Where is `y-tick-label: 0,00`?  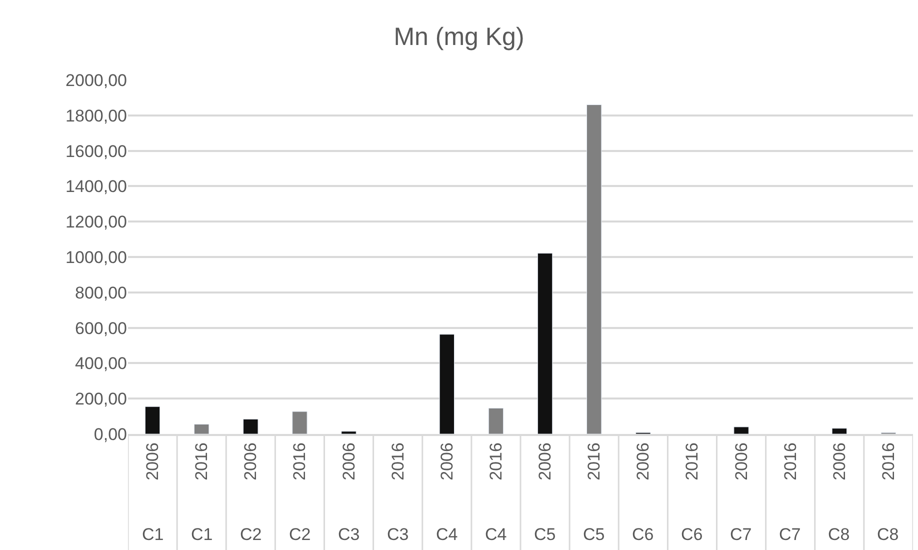
y-tick-label: 0,00 is located at coordinates (110, 434).